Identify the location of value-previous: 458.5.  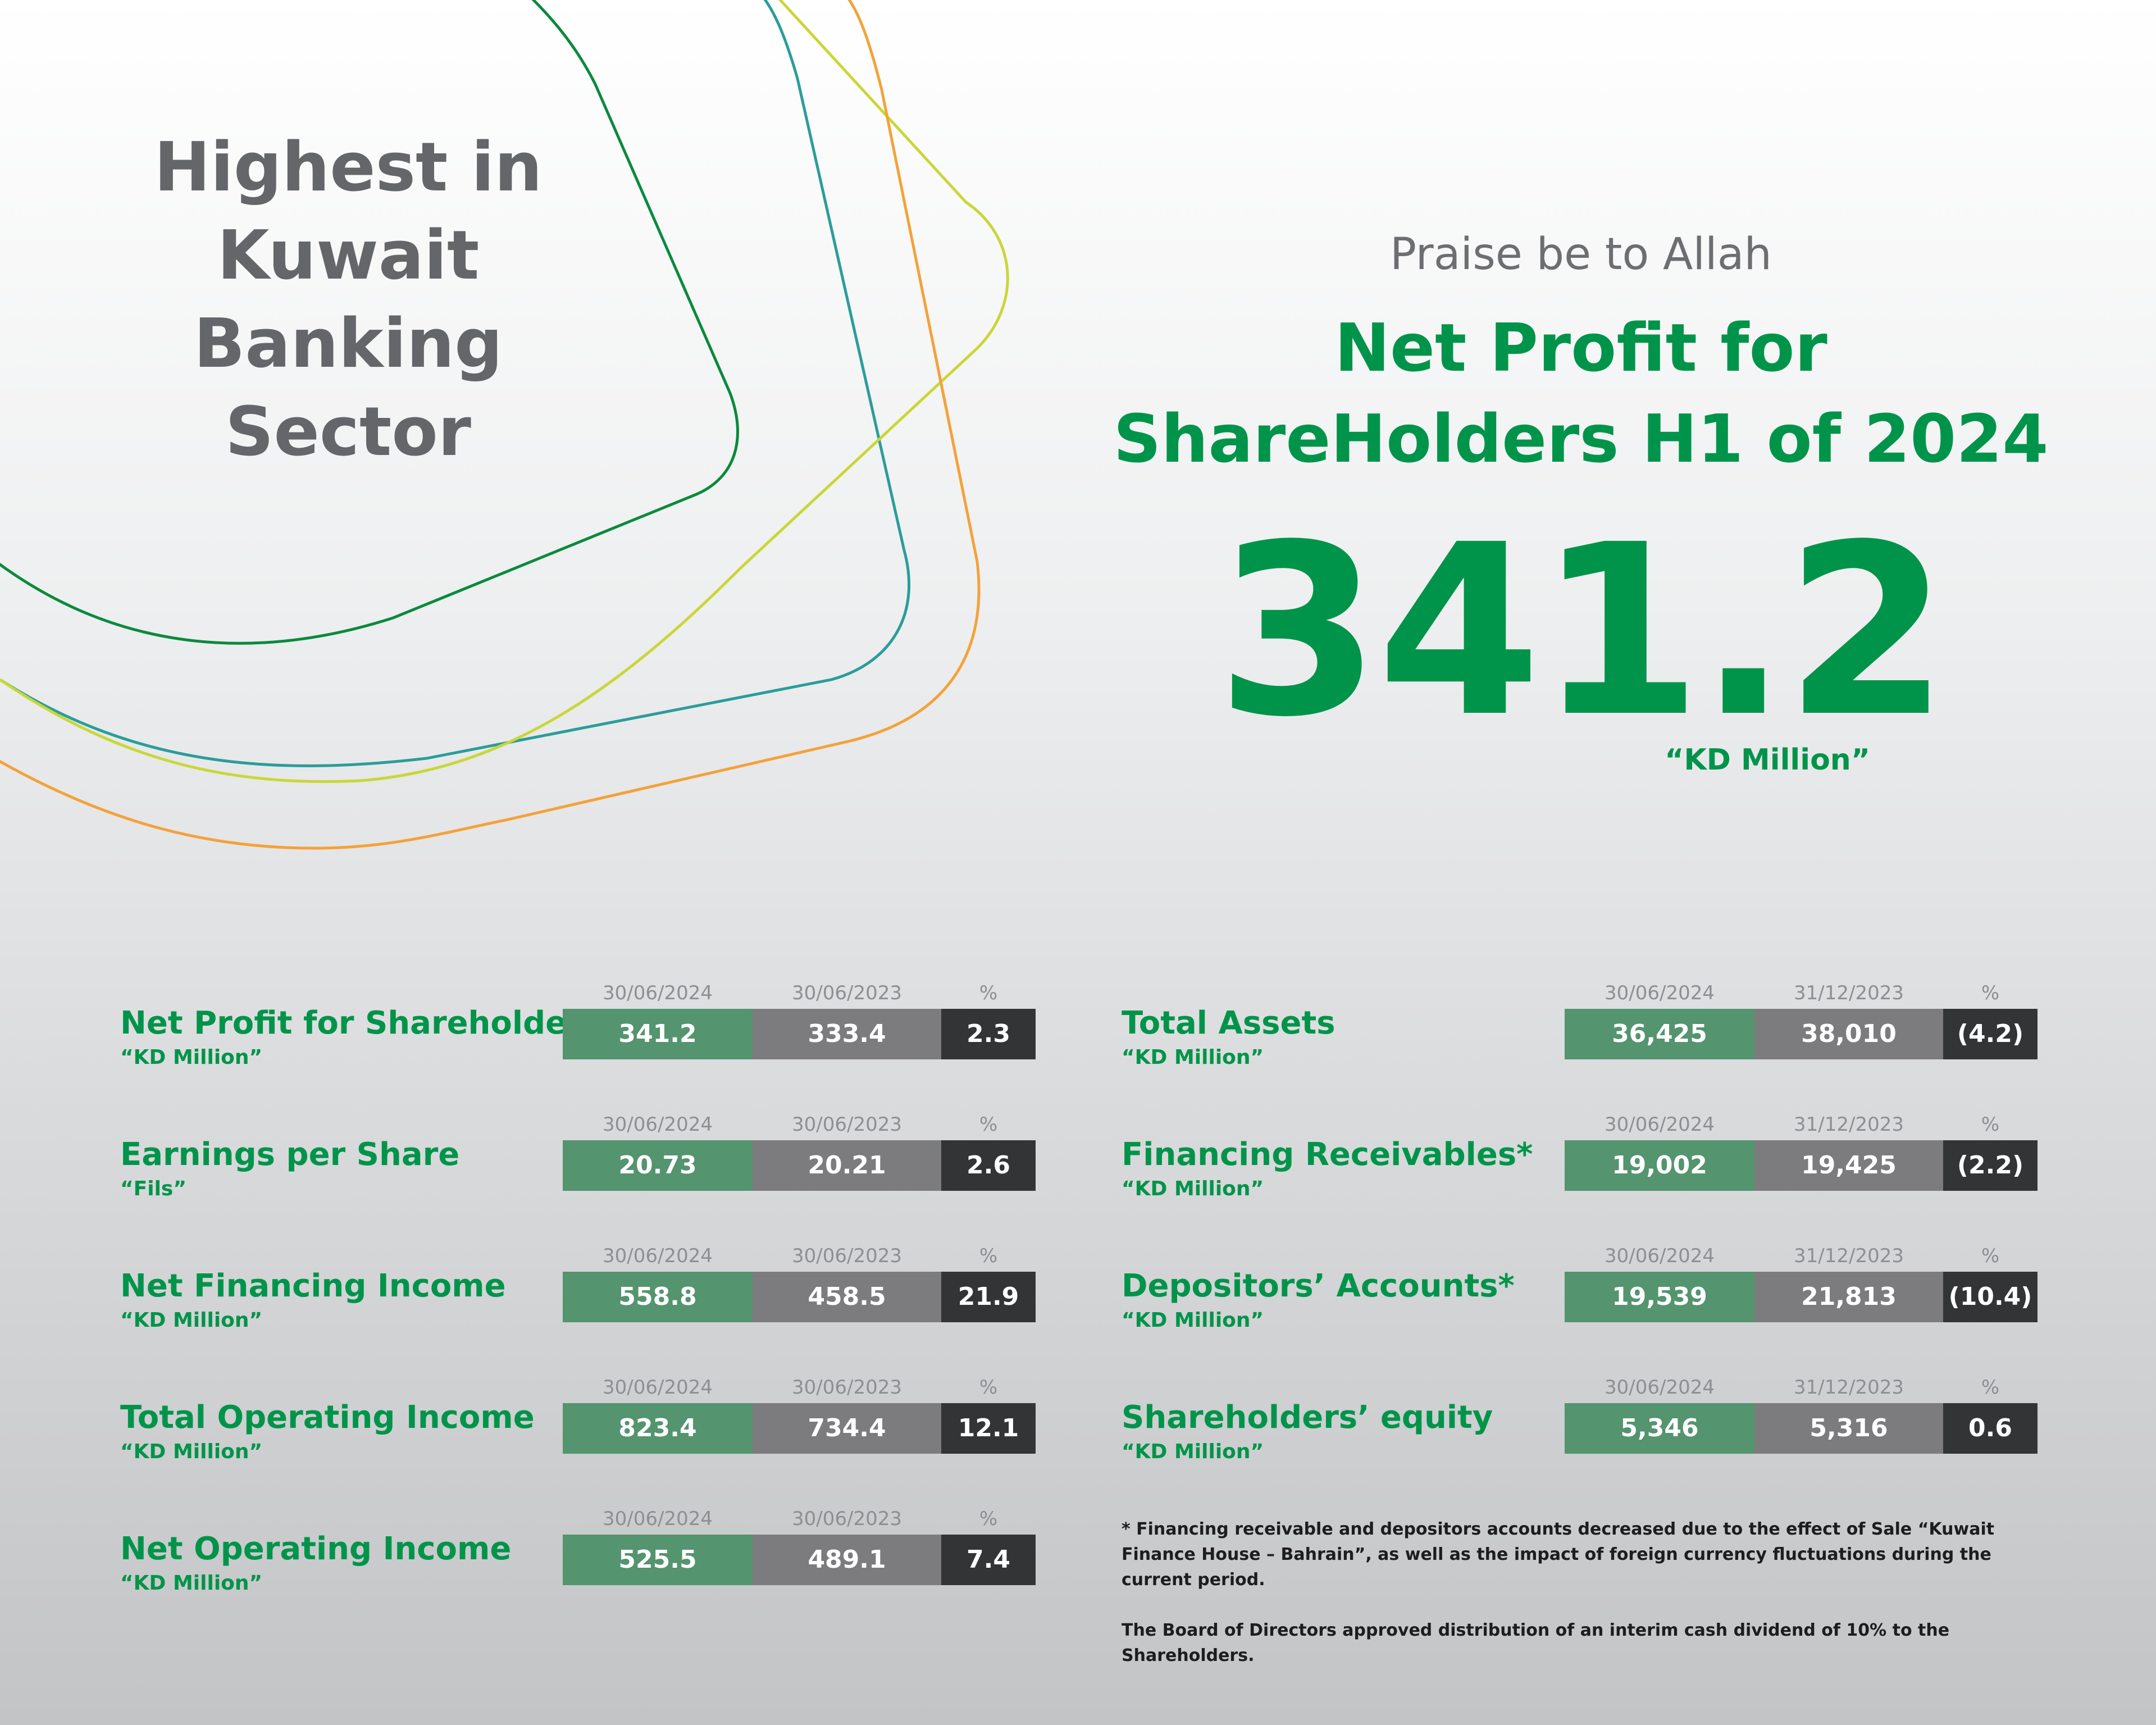
(847, 1297).